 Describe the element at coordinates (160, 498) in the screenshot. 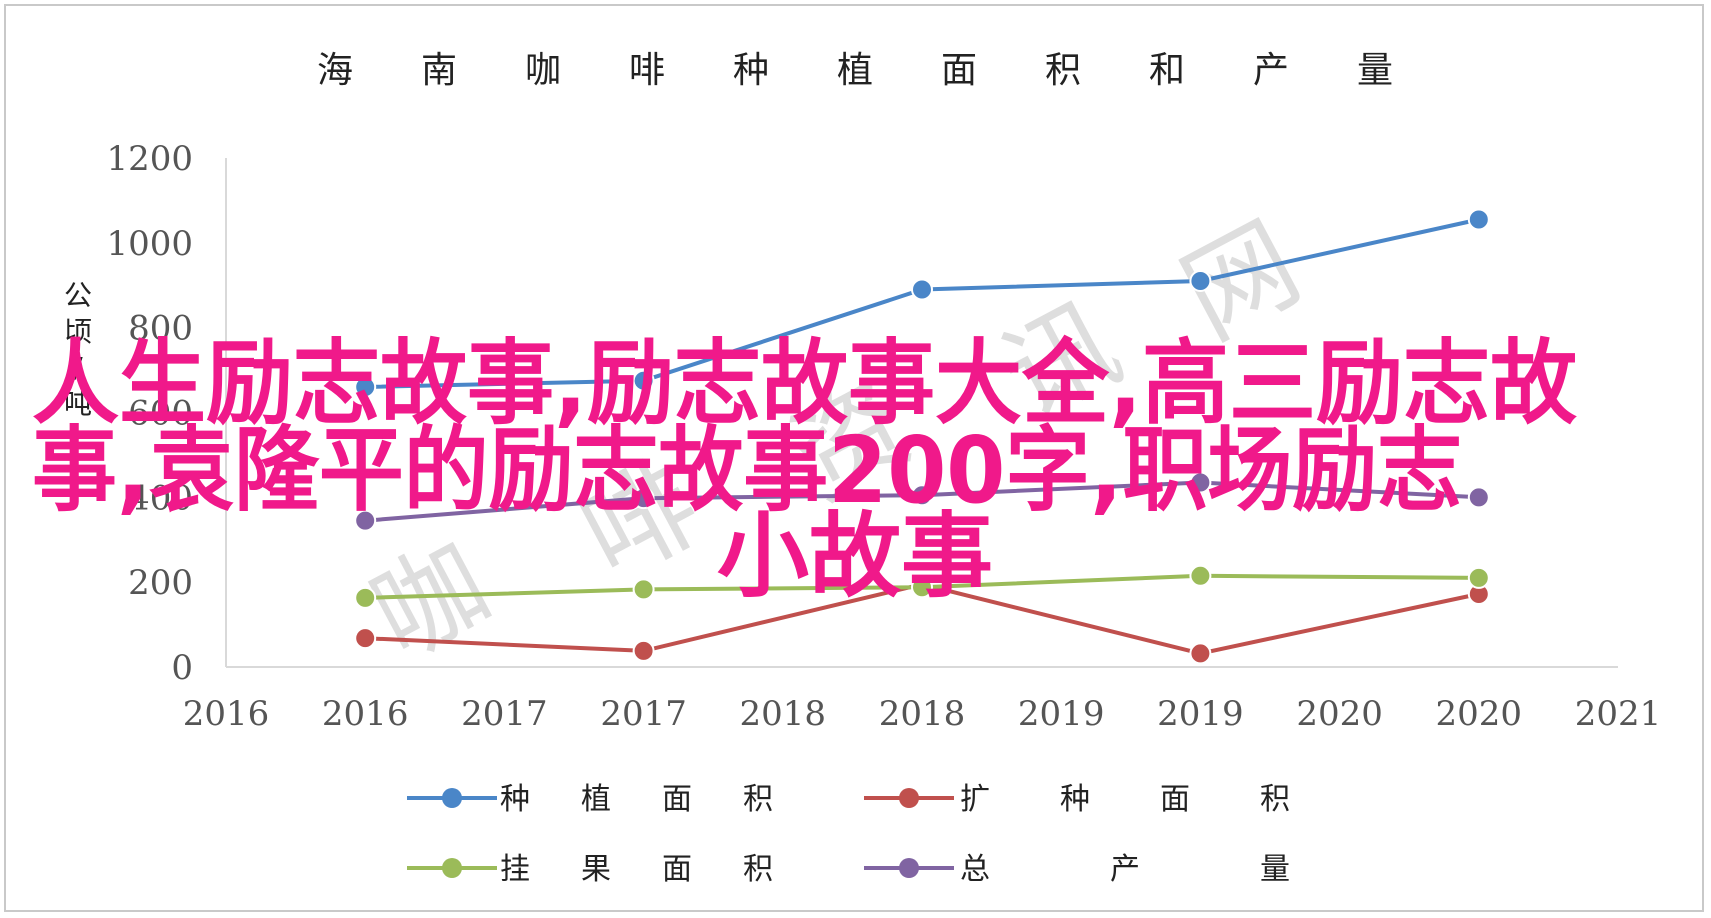

I see `y-tick-label: 400` at that location.